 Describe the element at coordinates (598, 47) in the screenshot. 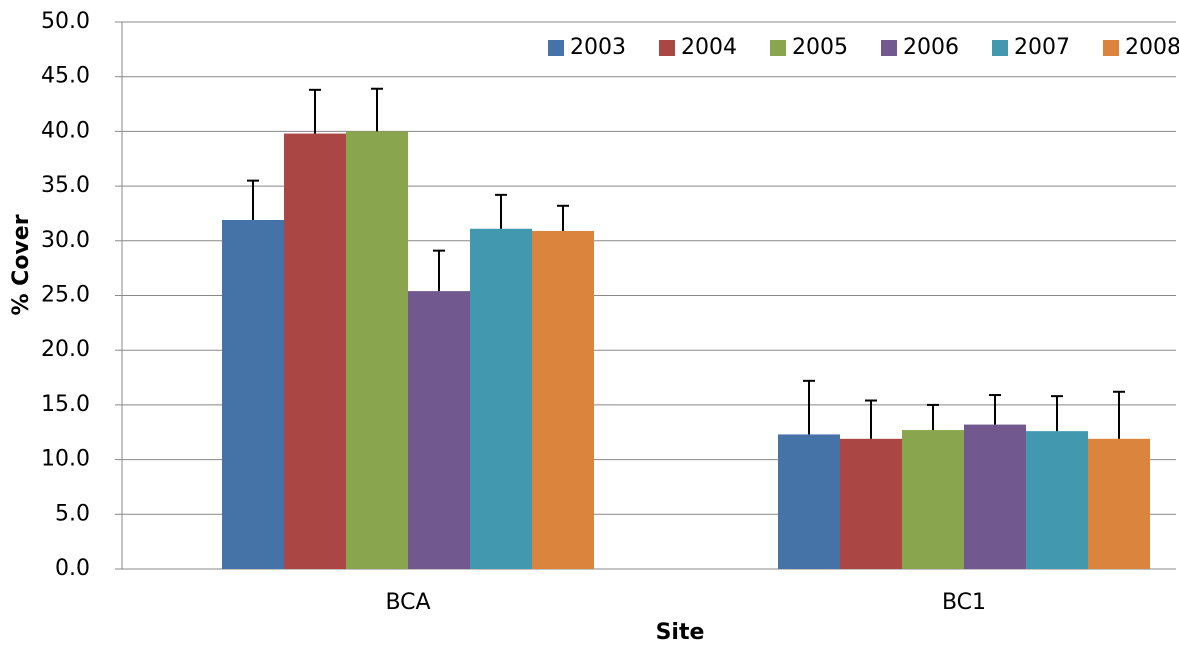

I see `legend-label: 2003` at that location.